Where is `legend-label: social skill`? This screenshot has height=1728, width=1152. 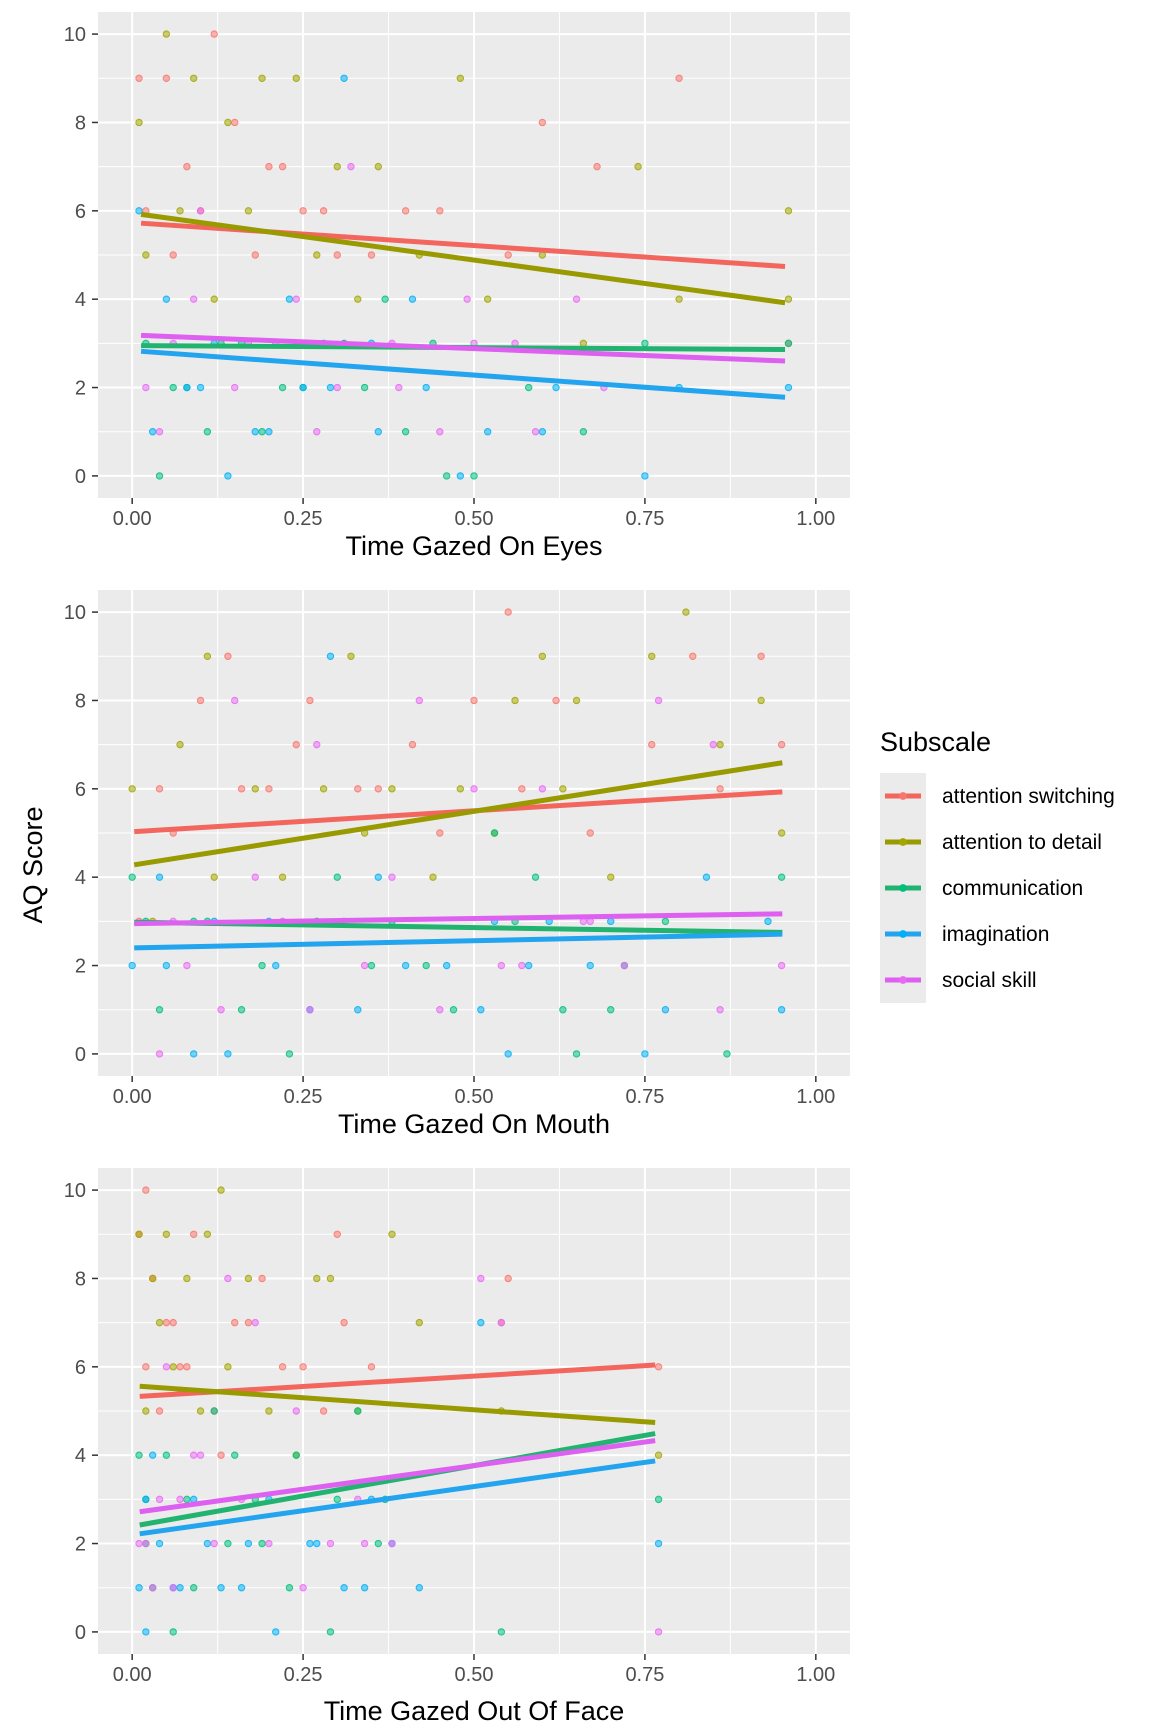
legend-label: social skill is located at coordinates (989, 980).